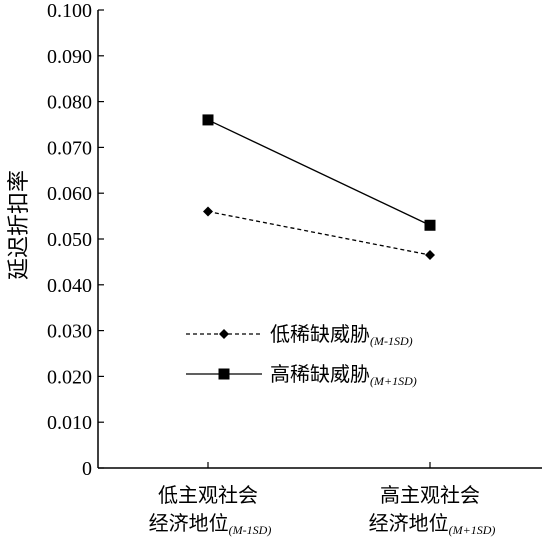  Describe the element at coordinates (432, 524) in the screenshot. I see `x-category-label: 经济地位(M+1SD)` at that location.